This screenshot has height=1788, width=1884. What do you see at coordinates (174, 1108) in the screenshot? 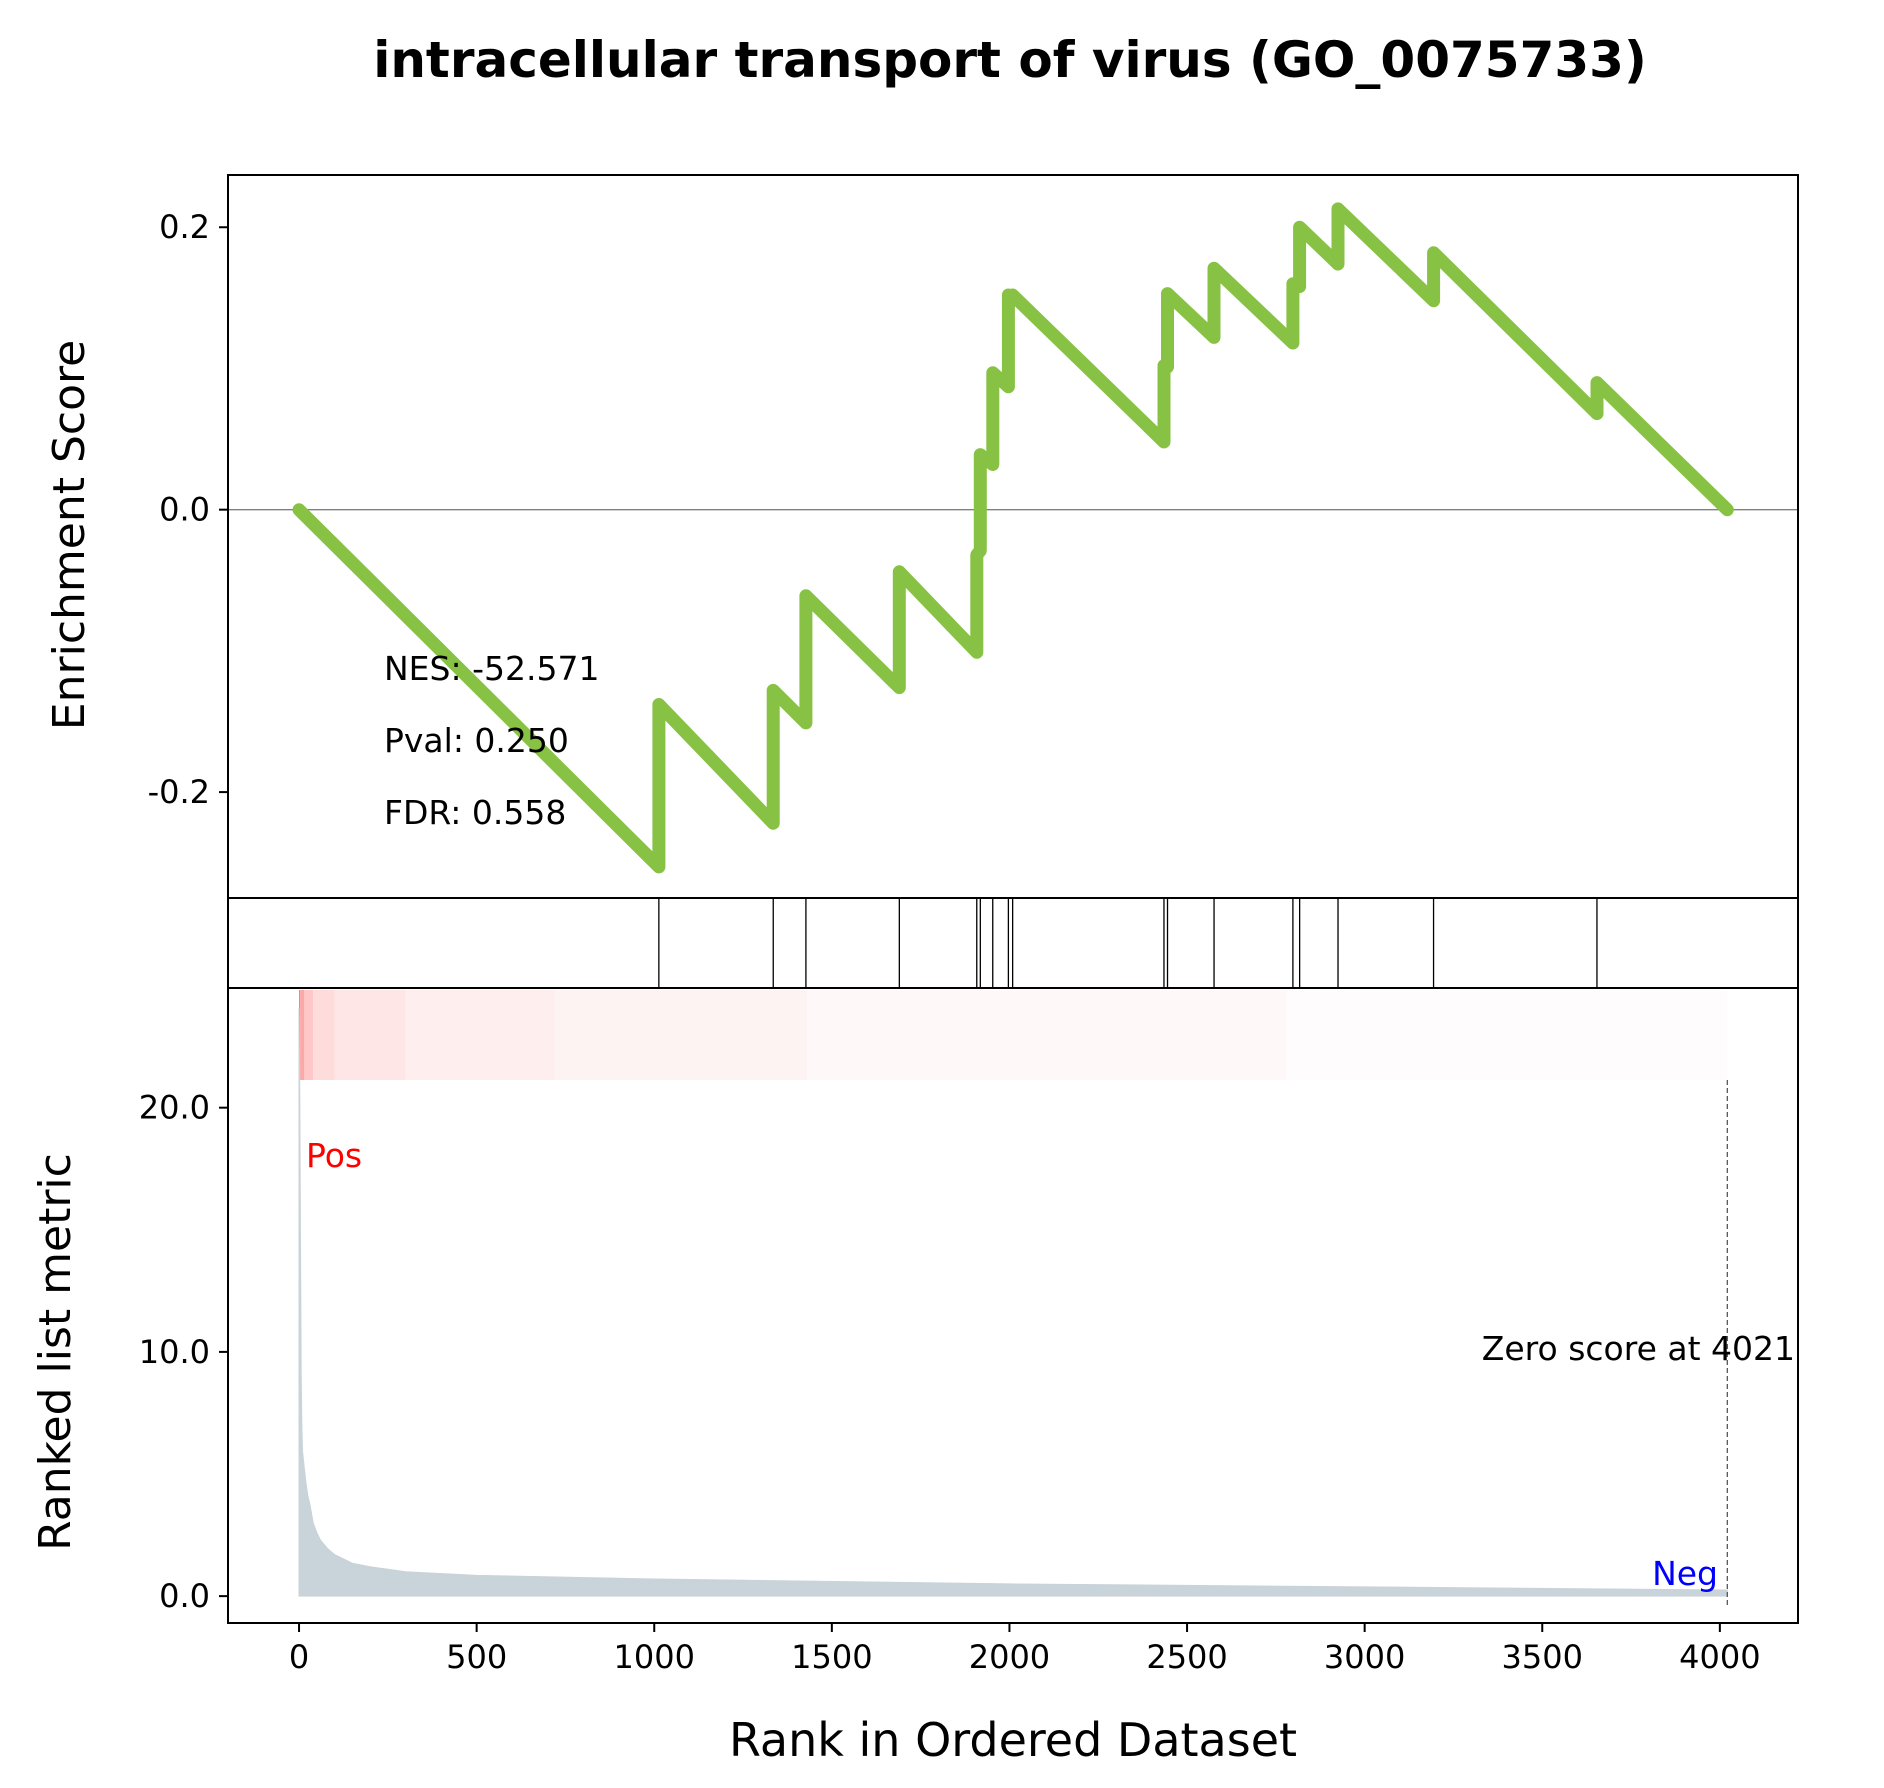
I see `y-tick-label: 20.0` at bounding box center [174, 1108].